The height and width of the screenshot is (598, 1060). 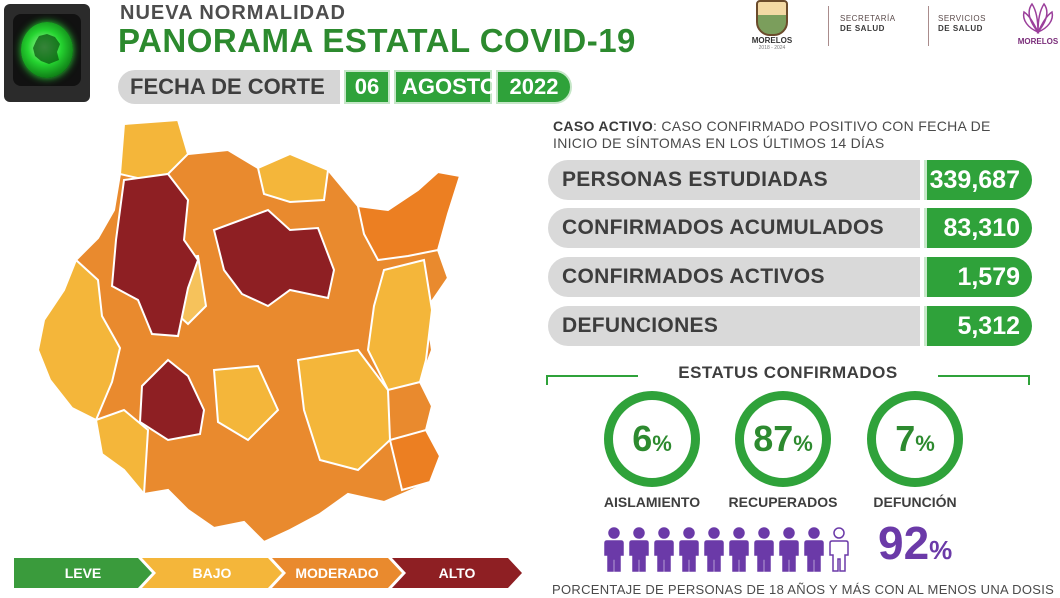 I want to click on legend-leve: LEVE, so click(x=83, y=573).